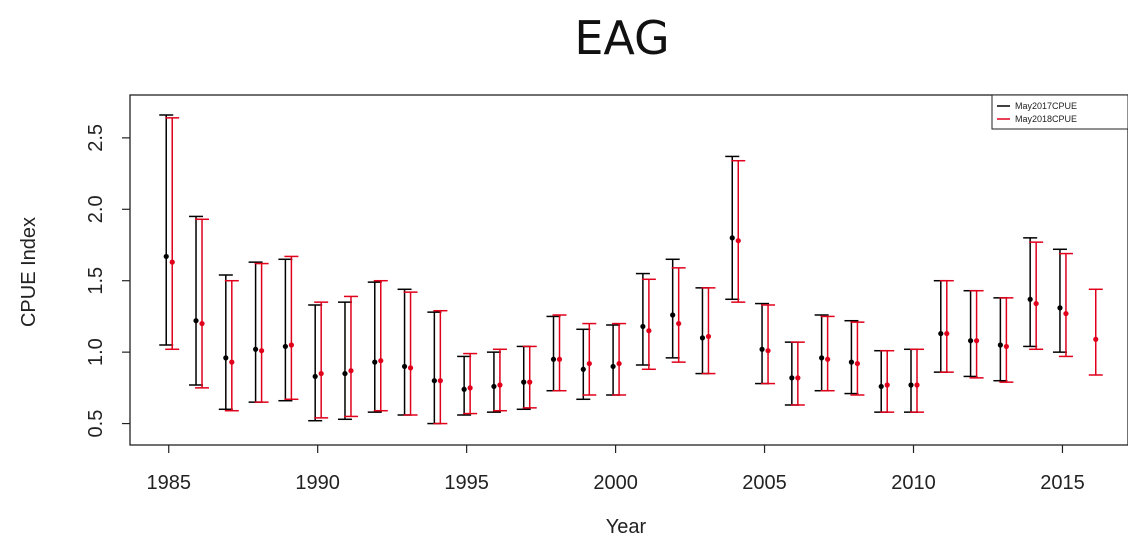 This screenshot has height=540, width=1128. I want to click on y-tick-label-0: 0.5, so click(96, 424).